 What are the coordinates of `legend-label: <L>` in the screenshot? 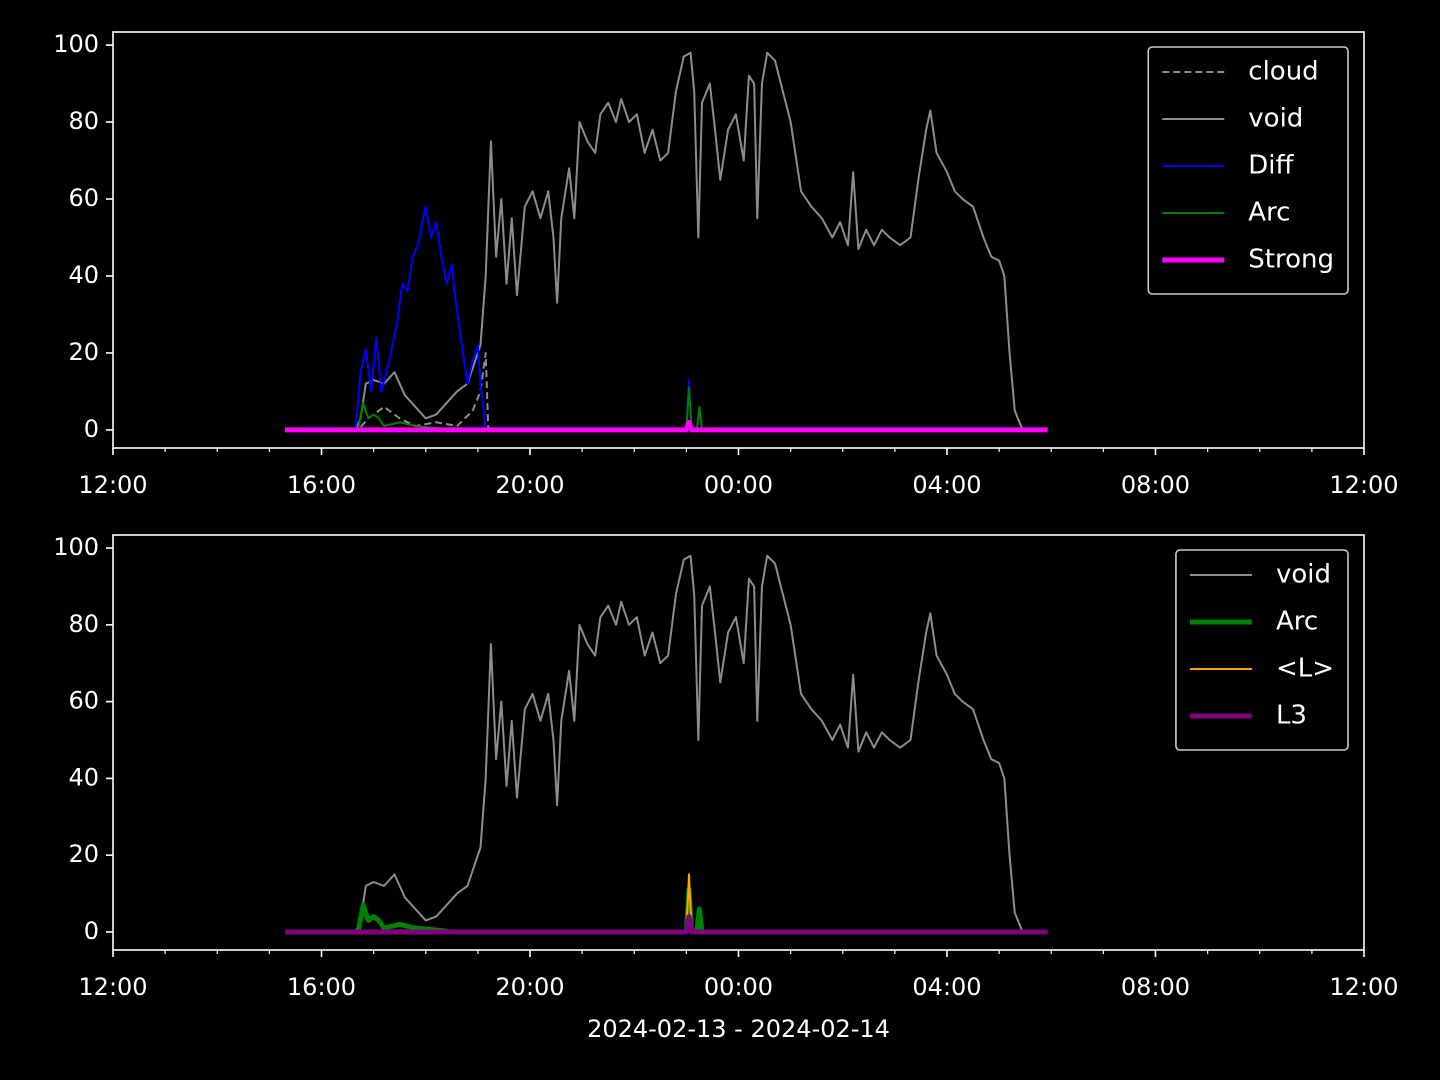 It's located at (1305, 669).